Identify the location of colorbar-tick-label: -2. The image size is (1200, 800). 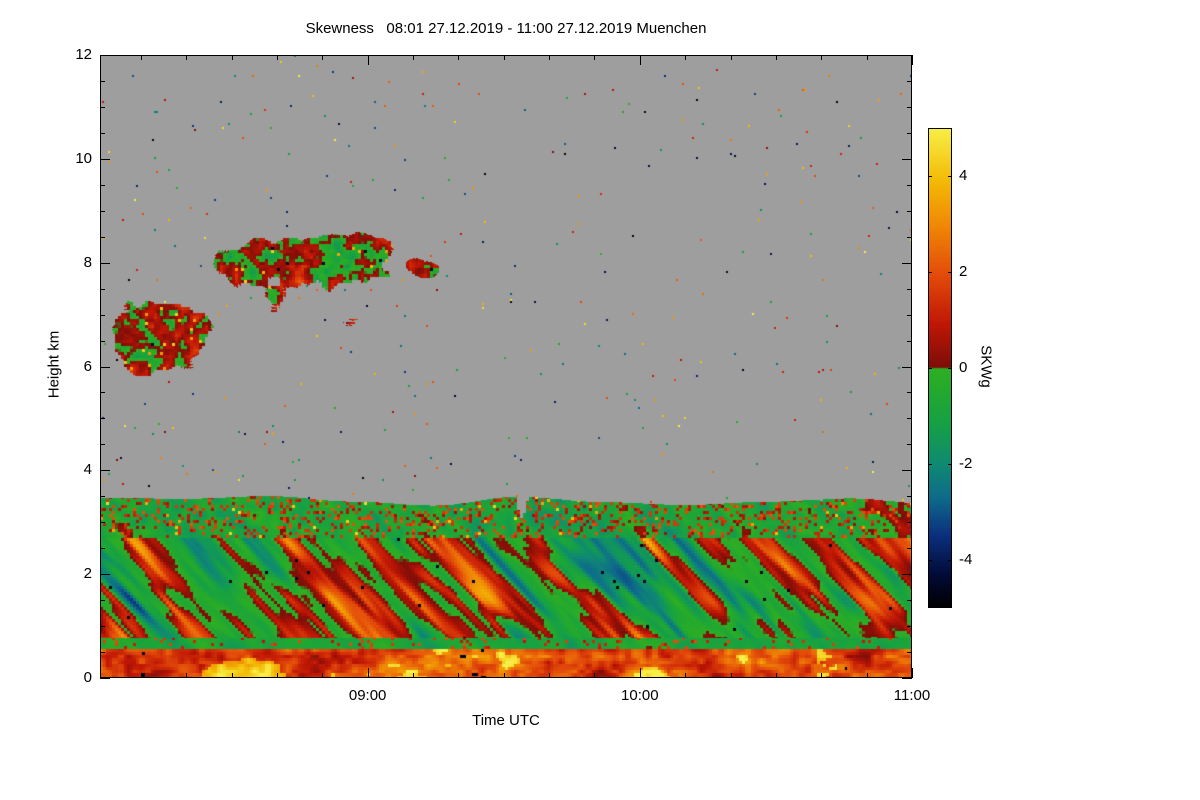
(966, 463).